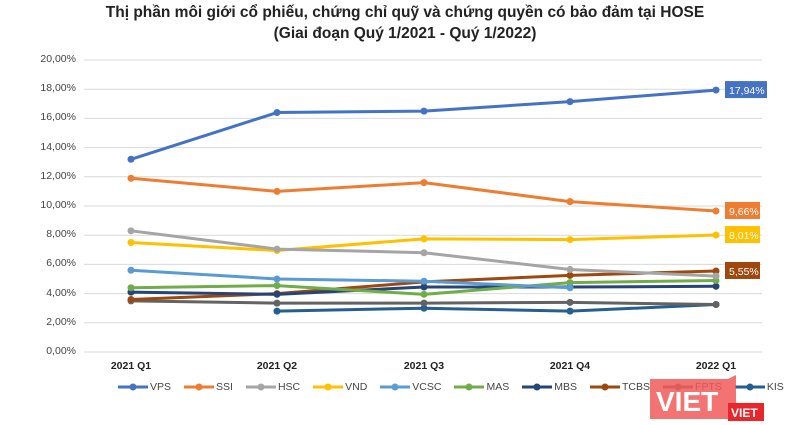 Image resolution: width=810 pixels, height=425 pixels. What do you see at coordinates (58, 175) in the screenshot?
I see `y-tick-label: 12,00%` at bounding box center [58, 175].